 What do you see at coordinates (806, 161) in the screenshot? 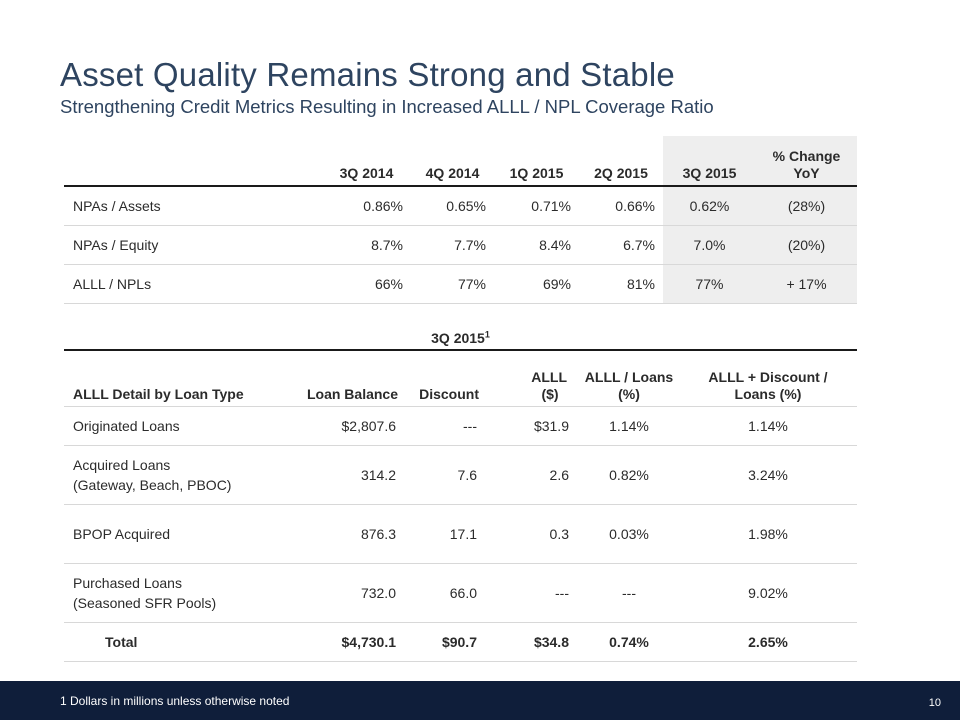
I see `column-header-pct-change: % Change YoY` at bounding box center [806, 161].